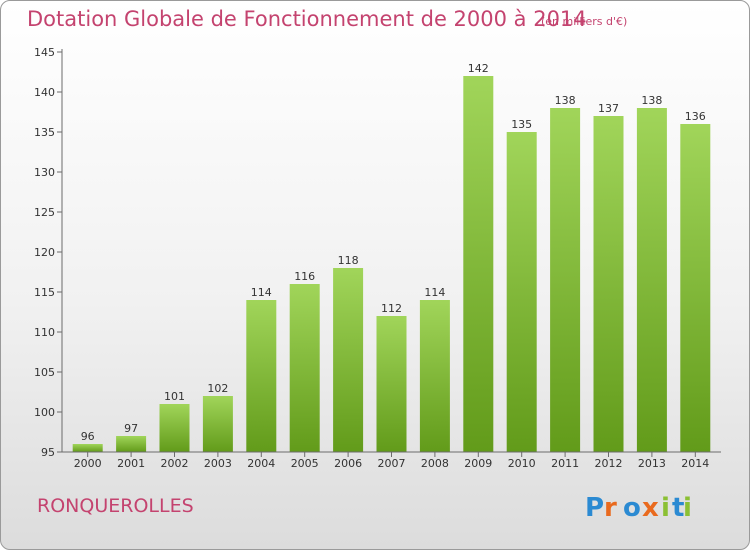  I want to click on y-tick-label: 140, so click(44, 92).